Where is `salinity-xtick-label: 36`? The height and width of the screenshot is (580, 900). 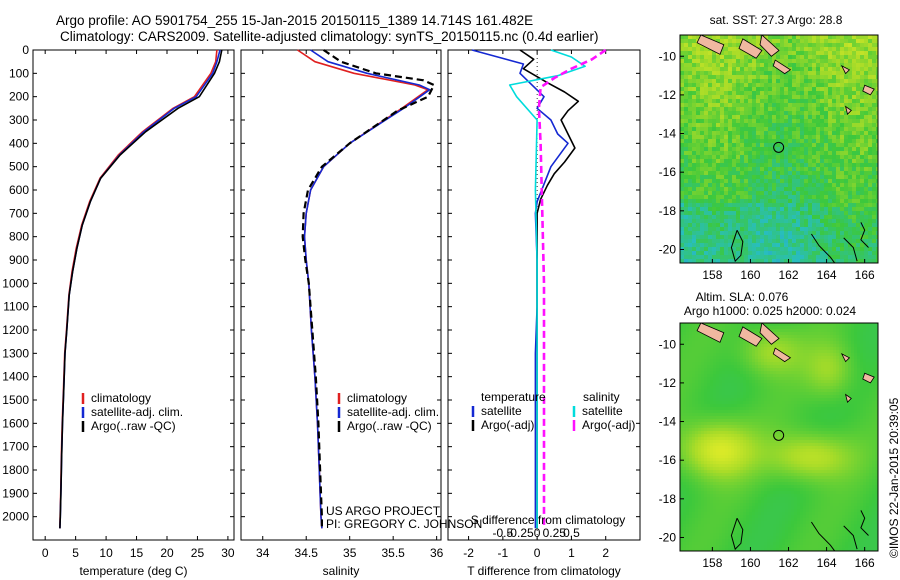 salinity-xtick-label: 36 is located at coordinates (437, 553).